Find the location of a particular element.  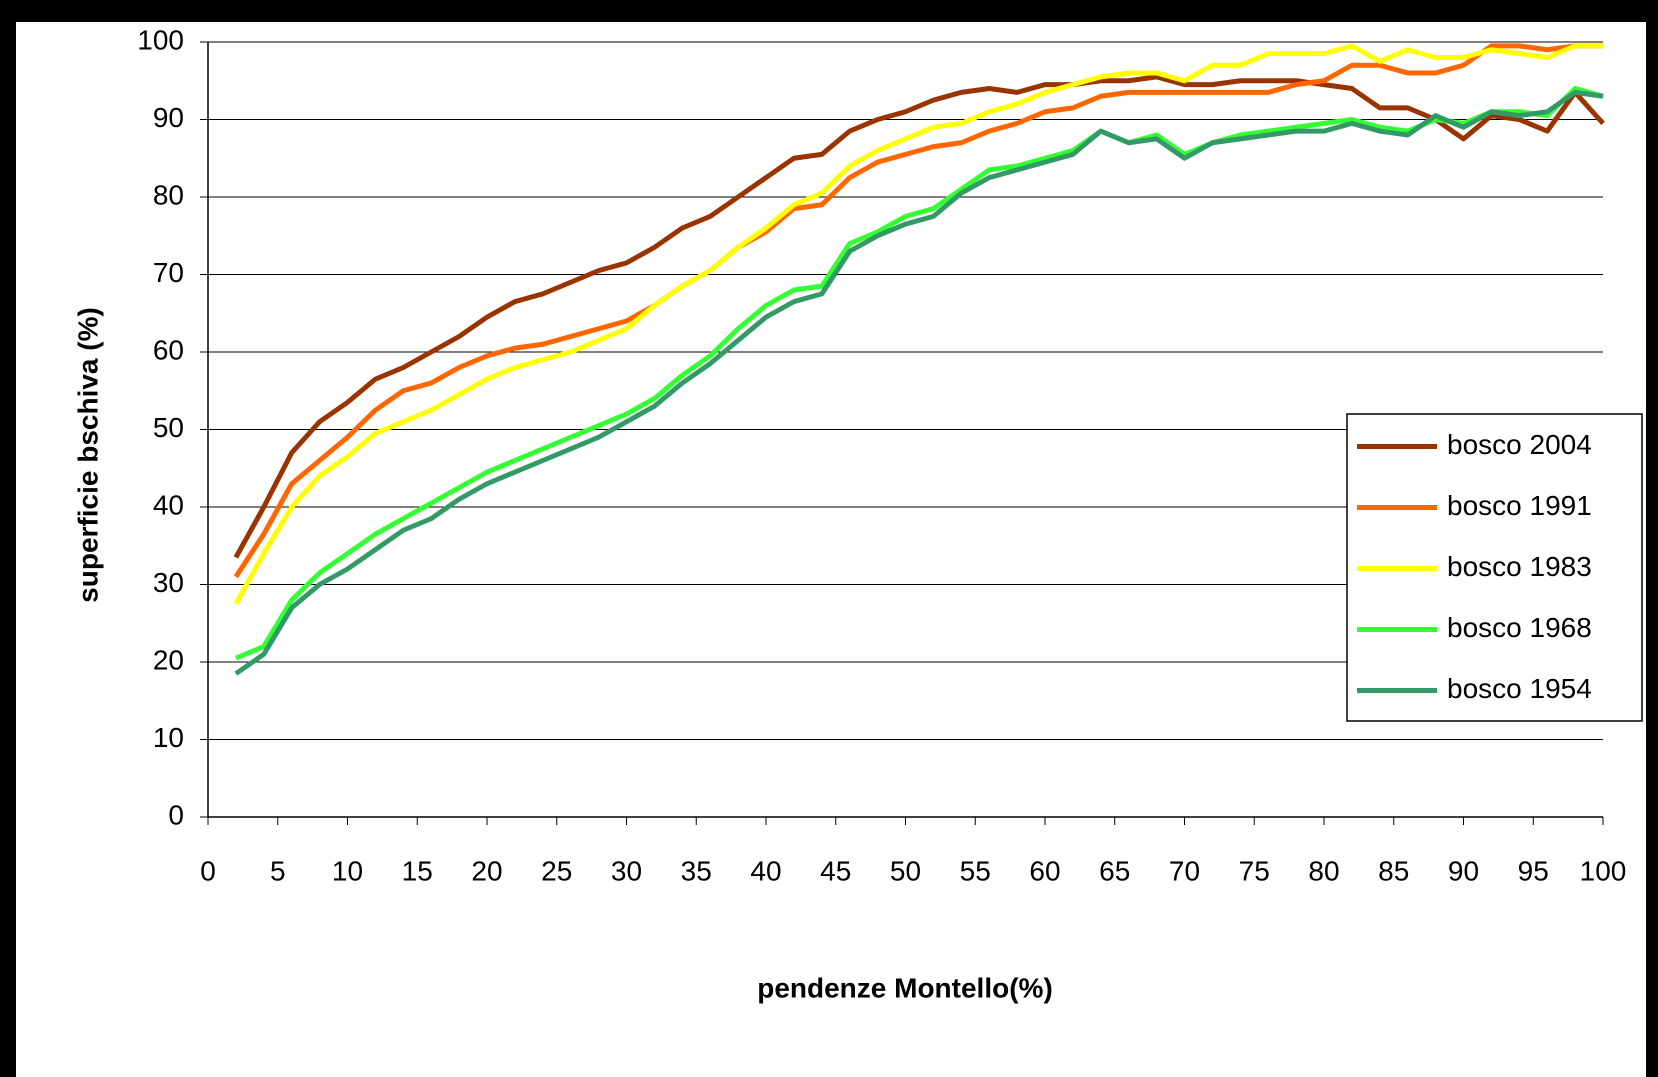

x-tick-label: 65 is located at coordinates (1114, 870).